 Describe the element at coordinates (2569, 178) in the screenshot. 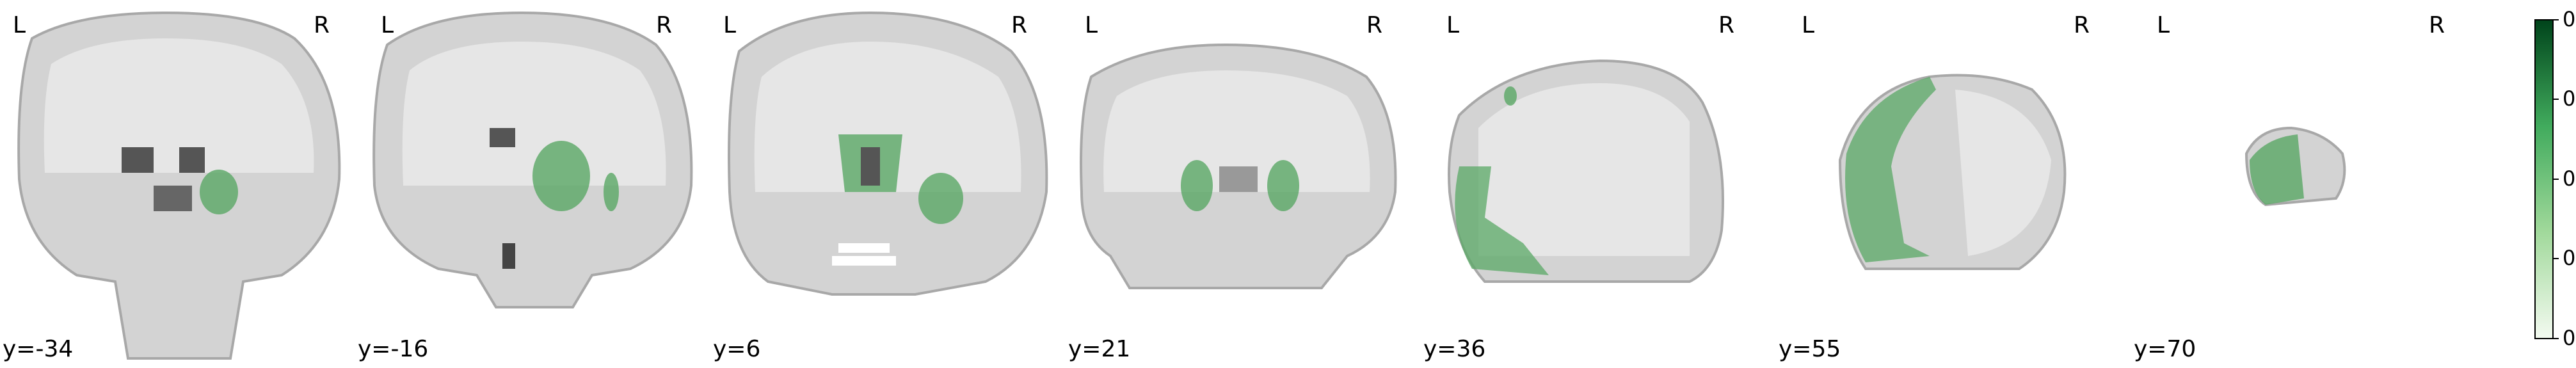

I see `colorbar-tick-label: 0.2` at that location.